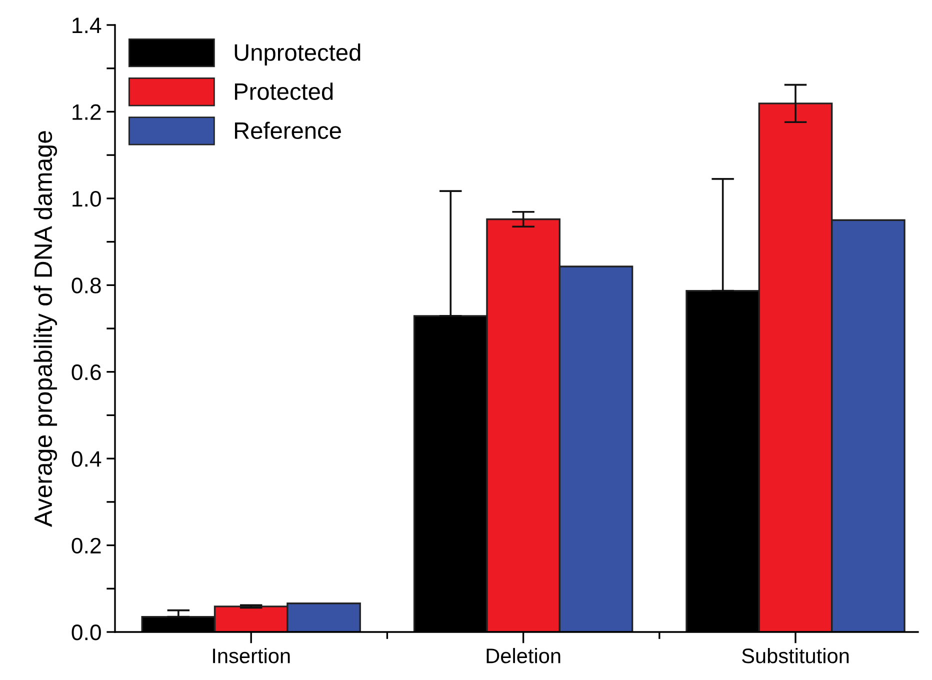  What do you see at coordinates (86, 286) in the screenshot?
I see `y-tick-label: 0.8` at bounding box center [86, 286].